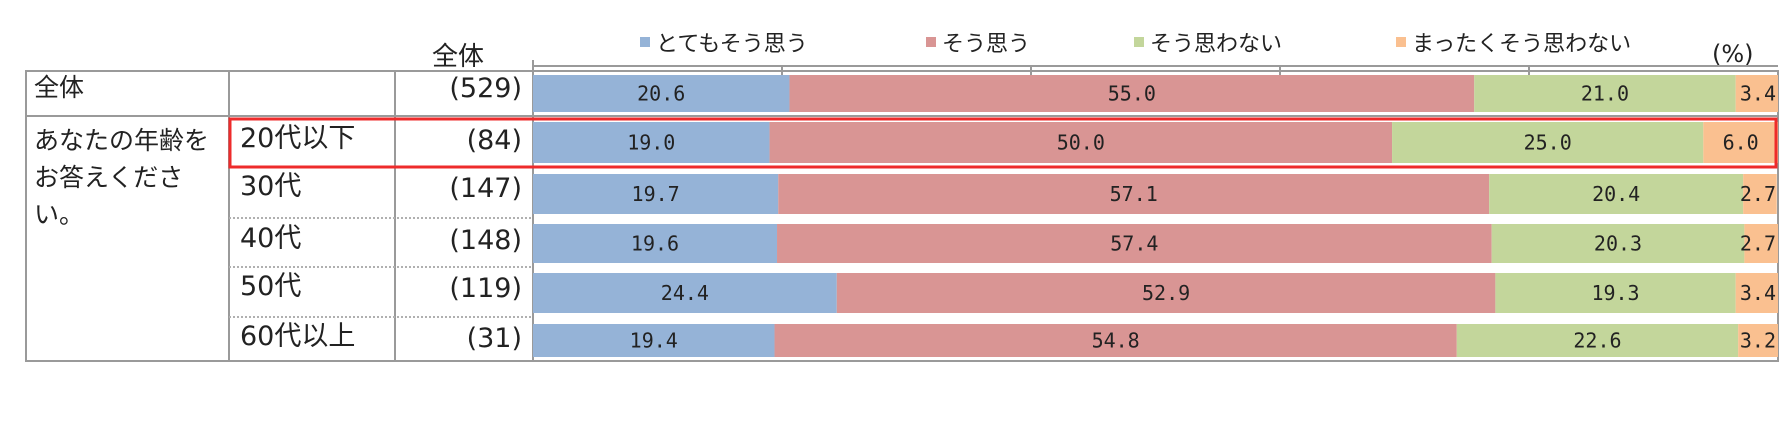  I want to click on bar-label-r5-s3: 3.2, so click(1758, 341).